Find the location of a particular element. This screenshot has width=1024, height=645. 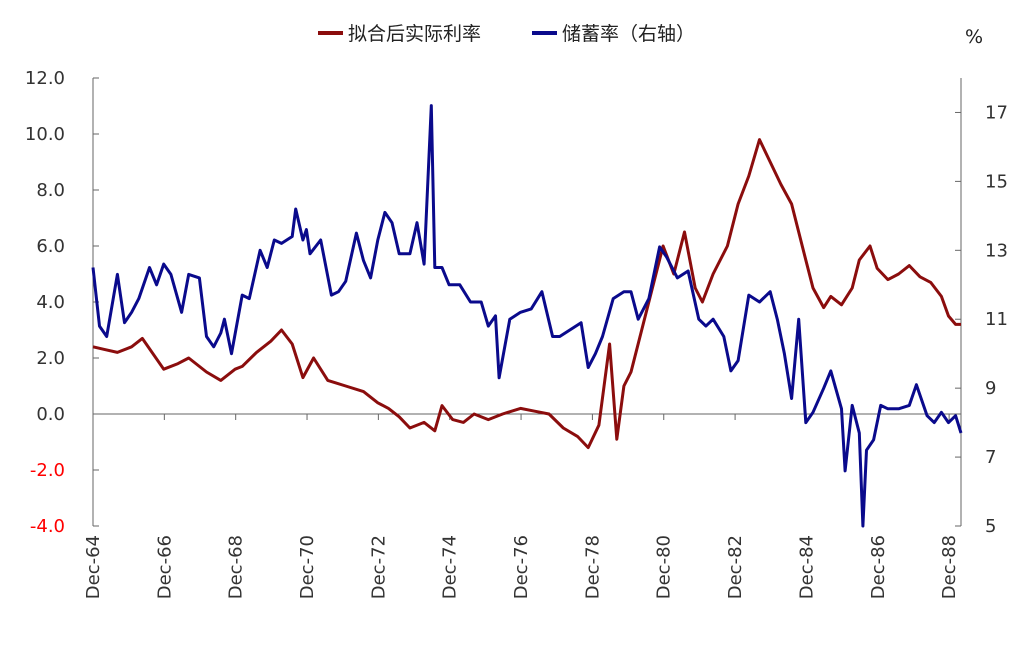

x-tick-label: Dec-84 is located at coordinates (806, 567).